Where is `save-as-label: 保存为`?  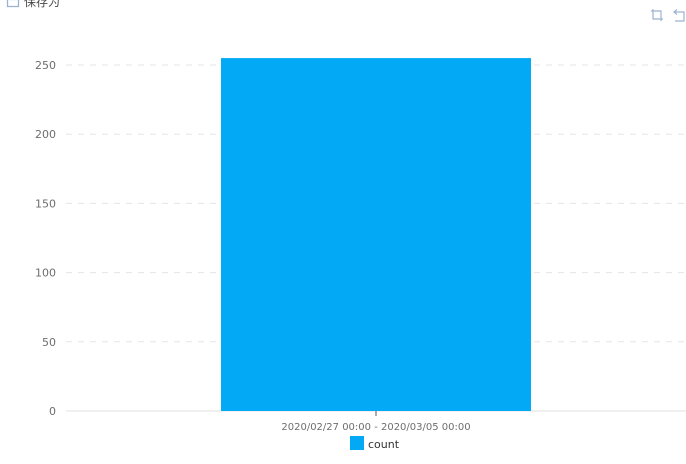 save-as-label: 保存为 is located at coordinates (42, 4).